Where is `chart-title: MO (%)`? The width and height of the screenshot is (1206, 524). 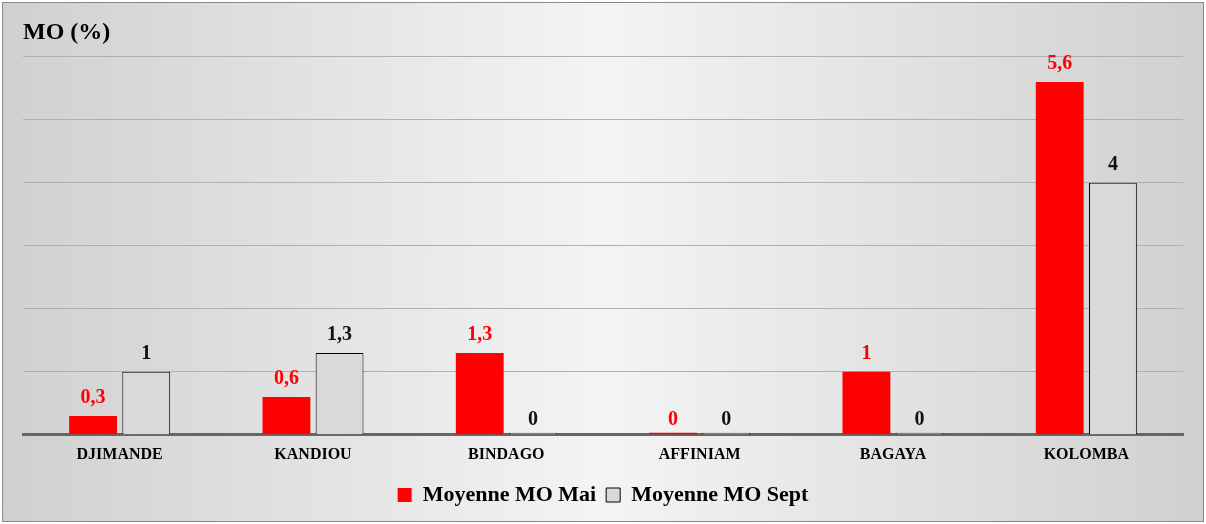
chart-title: MO (%) is located at coordinates (67, 30).